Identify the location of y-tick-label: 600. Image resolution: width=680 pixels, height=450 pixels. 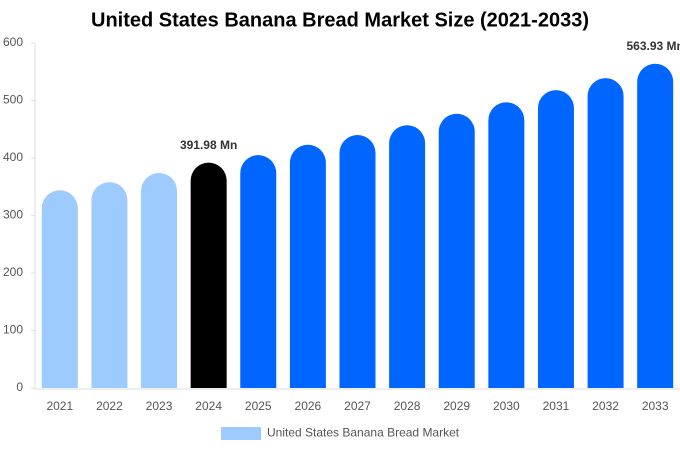
(13, 42).